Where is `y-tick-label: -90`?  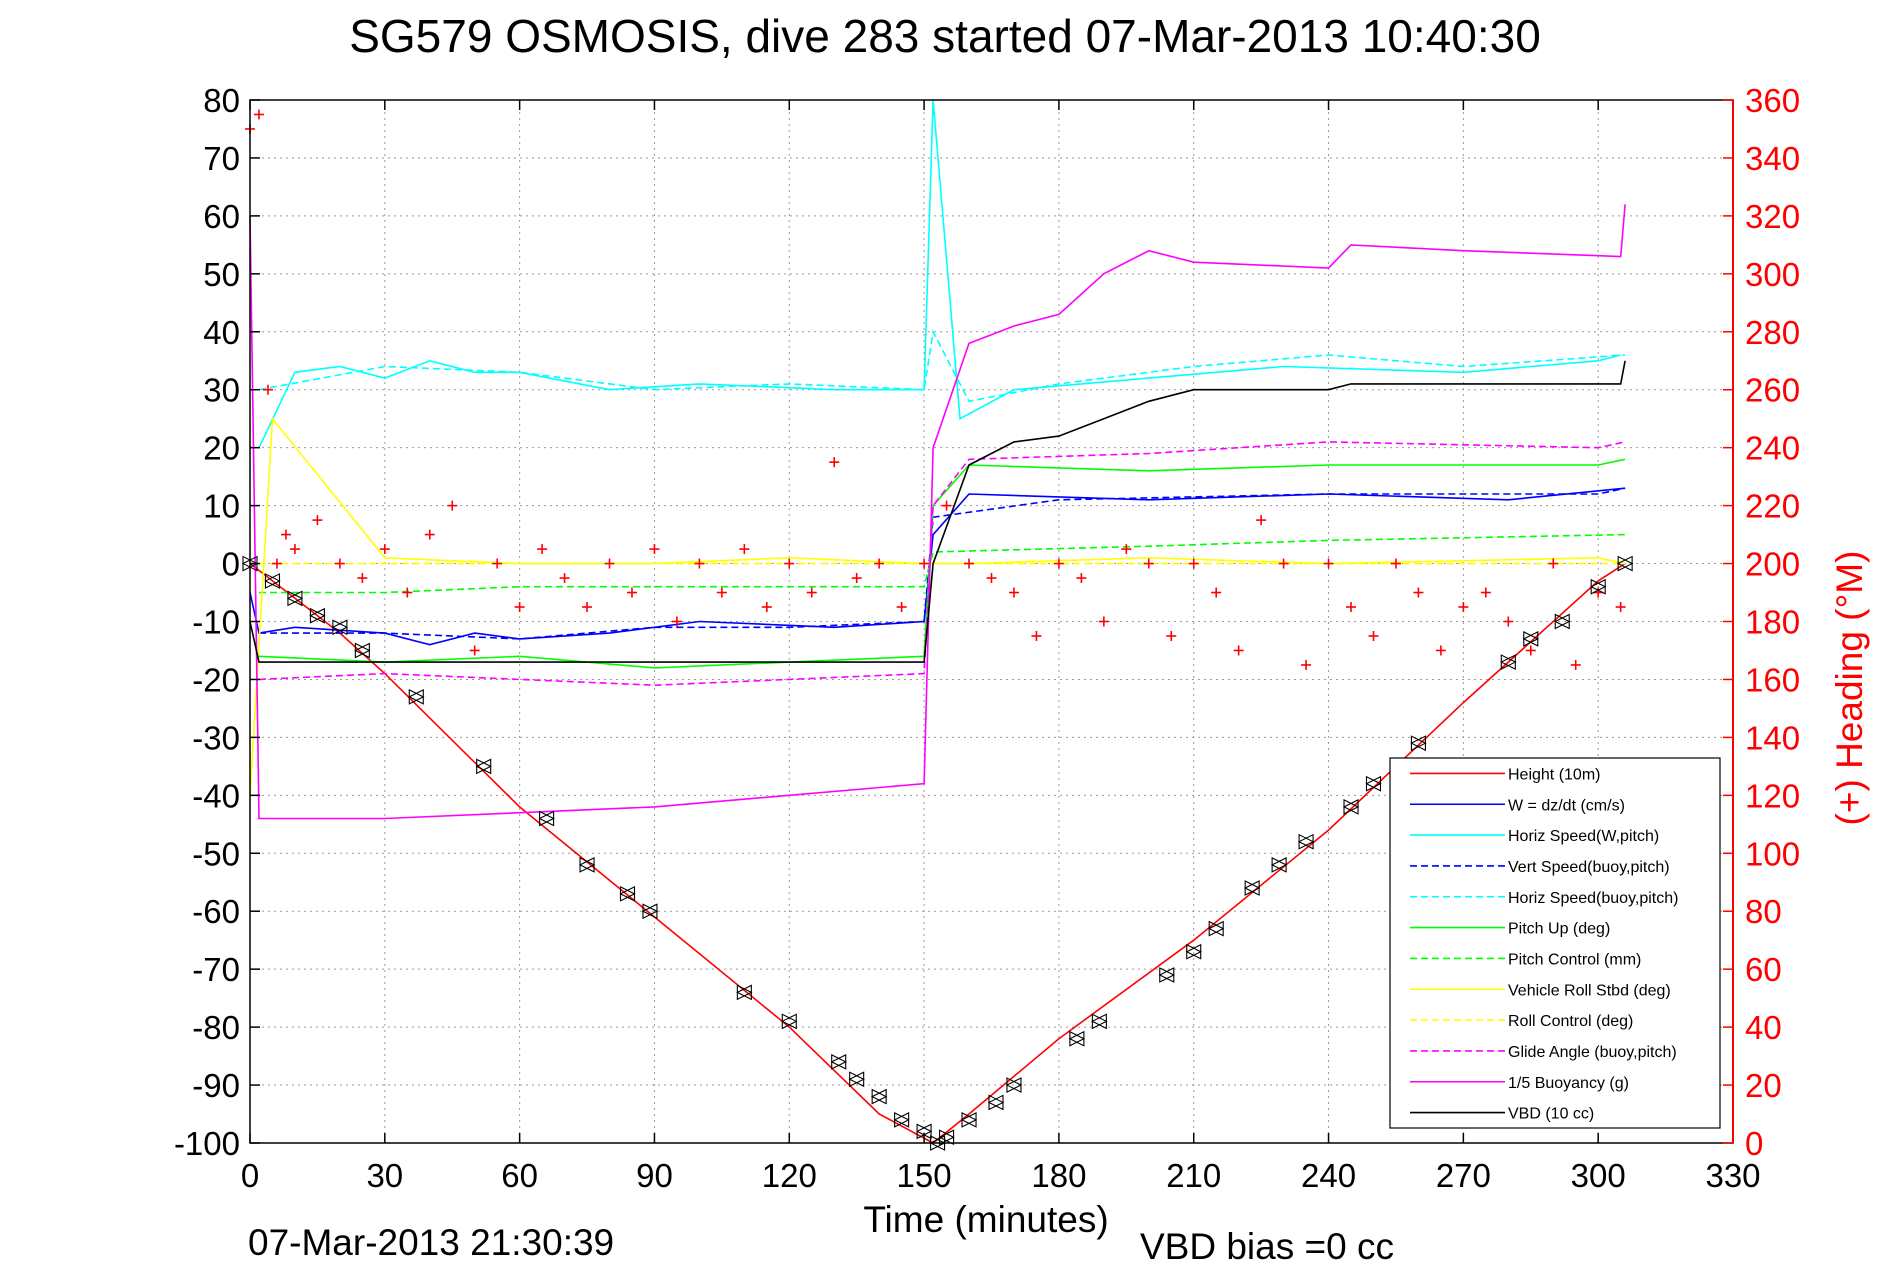 y-tick-label: -90 is located at coordinates (216, 1085).